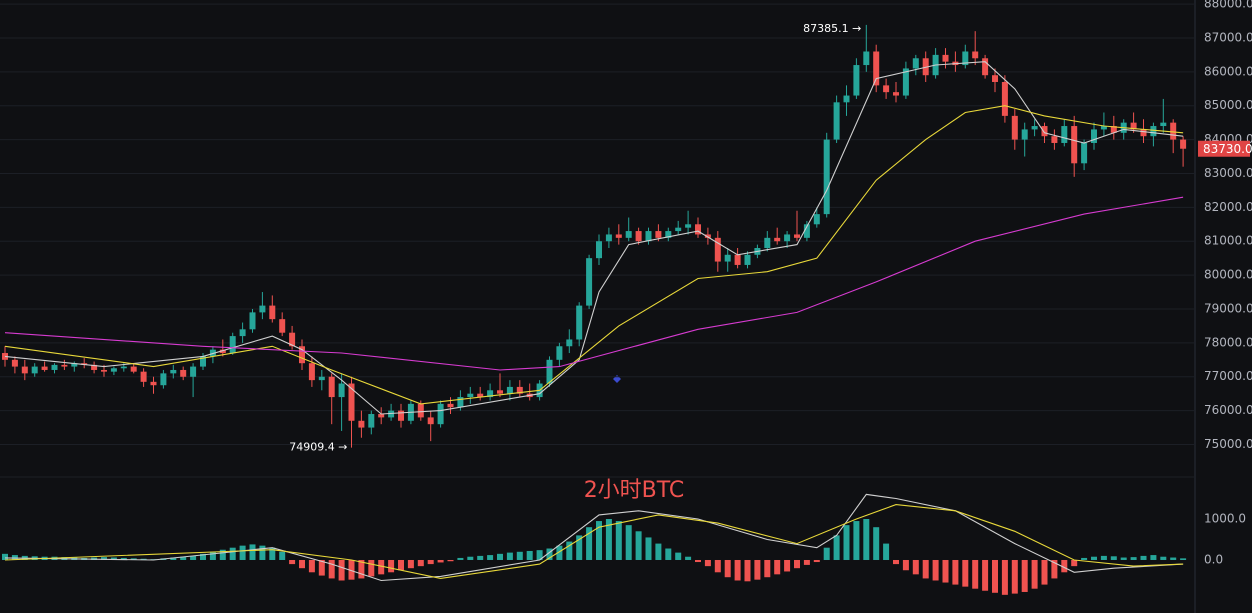 Image resolution: width=1252 pixels, height=613 pixels. I want to click on y-tick-label: 76000.0, so click(1228, 410).